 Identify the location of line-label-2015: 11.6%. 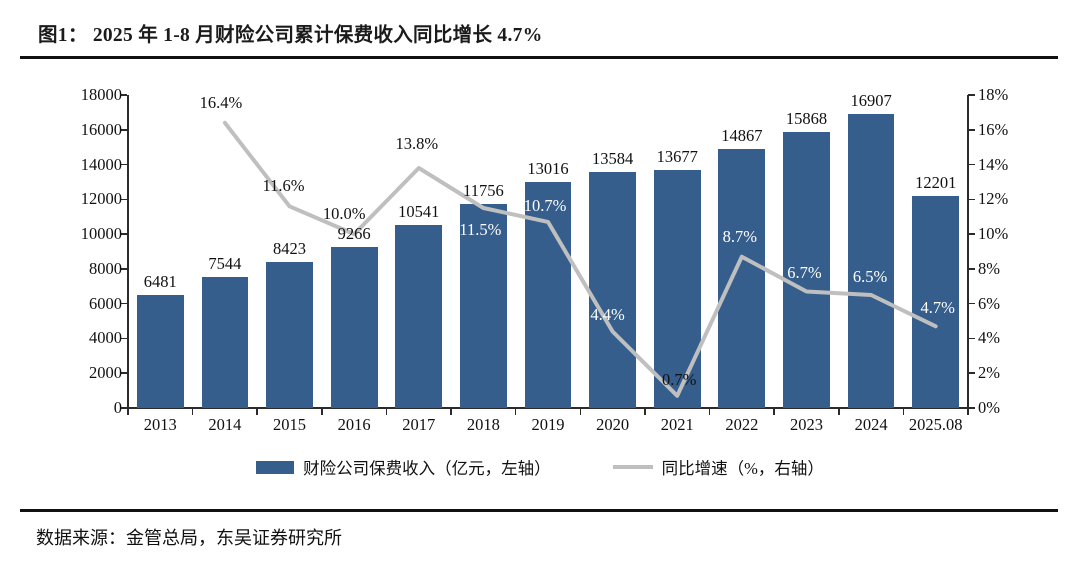
(283, 186).